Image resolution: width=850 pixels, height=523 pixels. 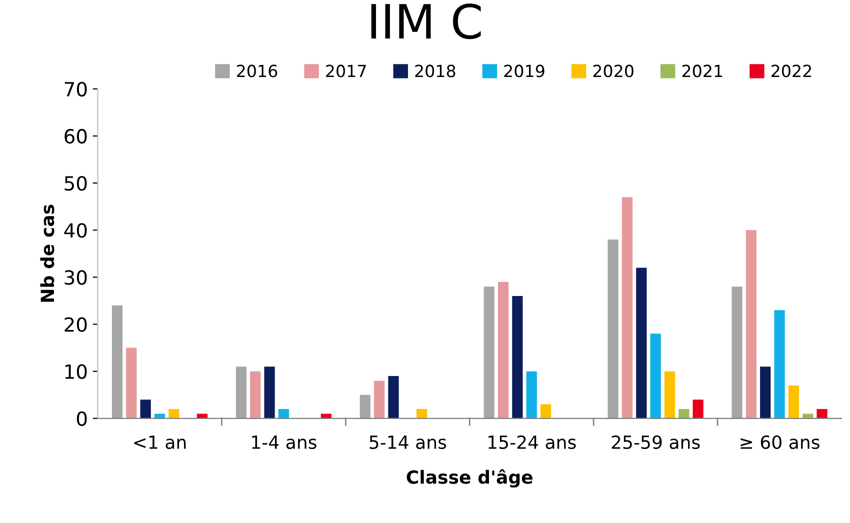 I want to click on y-axis-title: Nb de cas, so click(x=47, y=253).